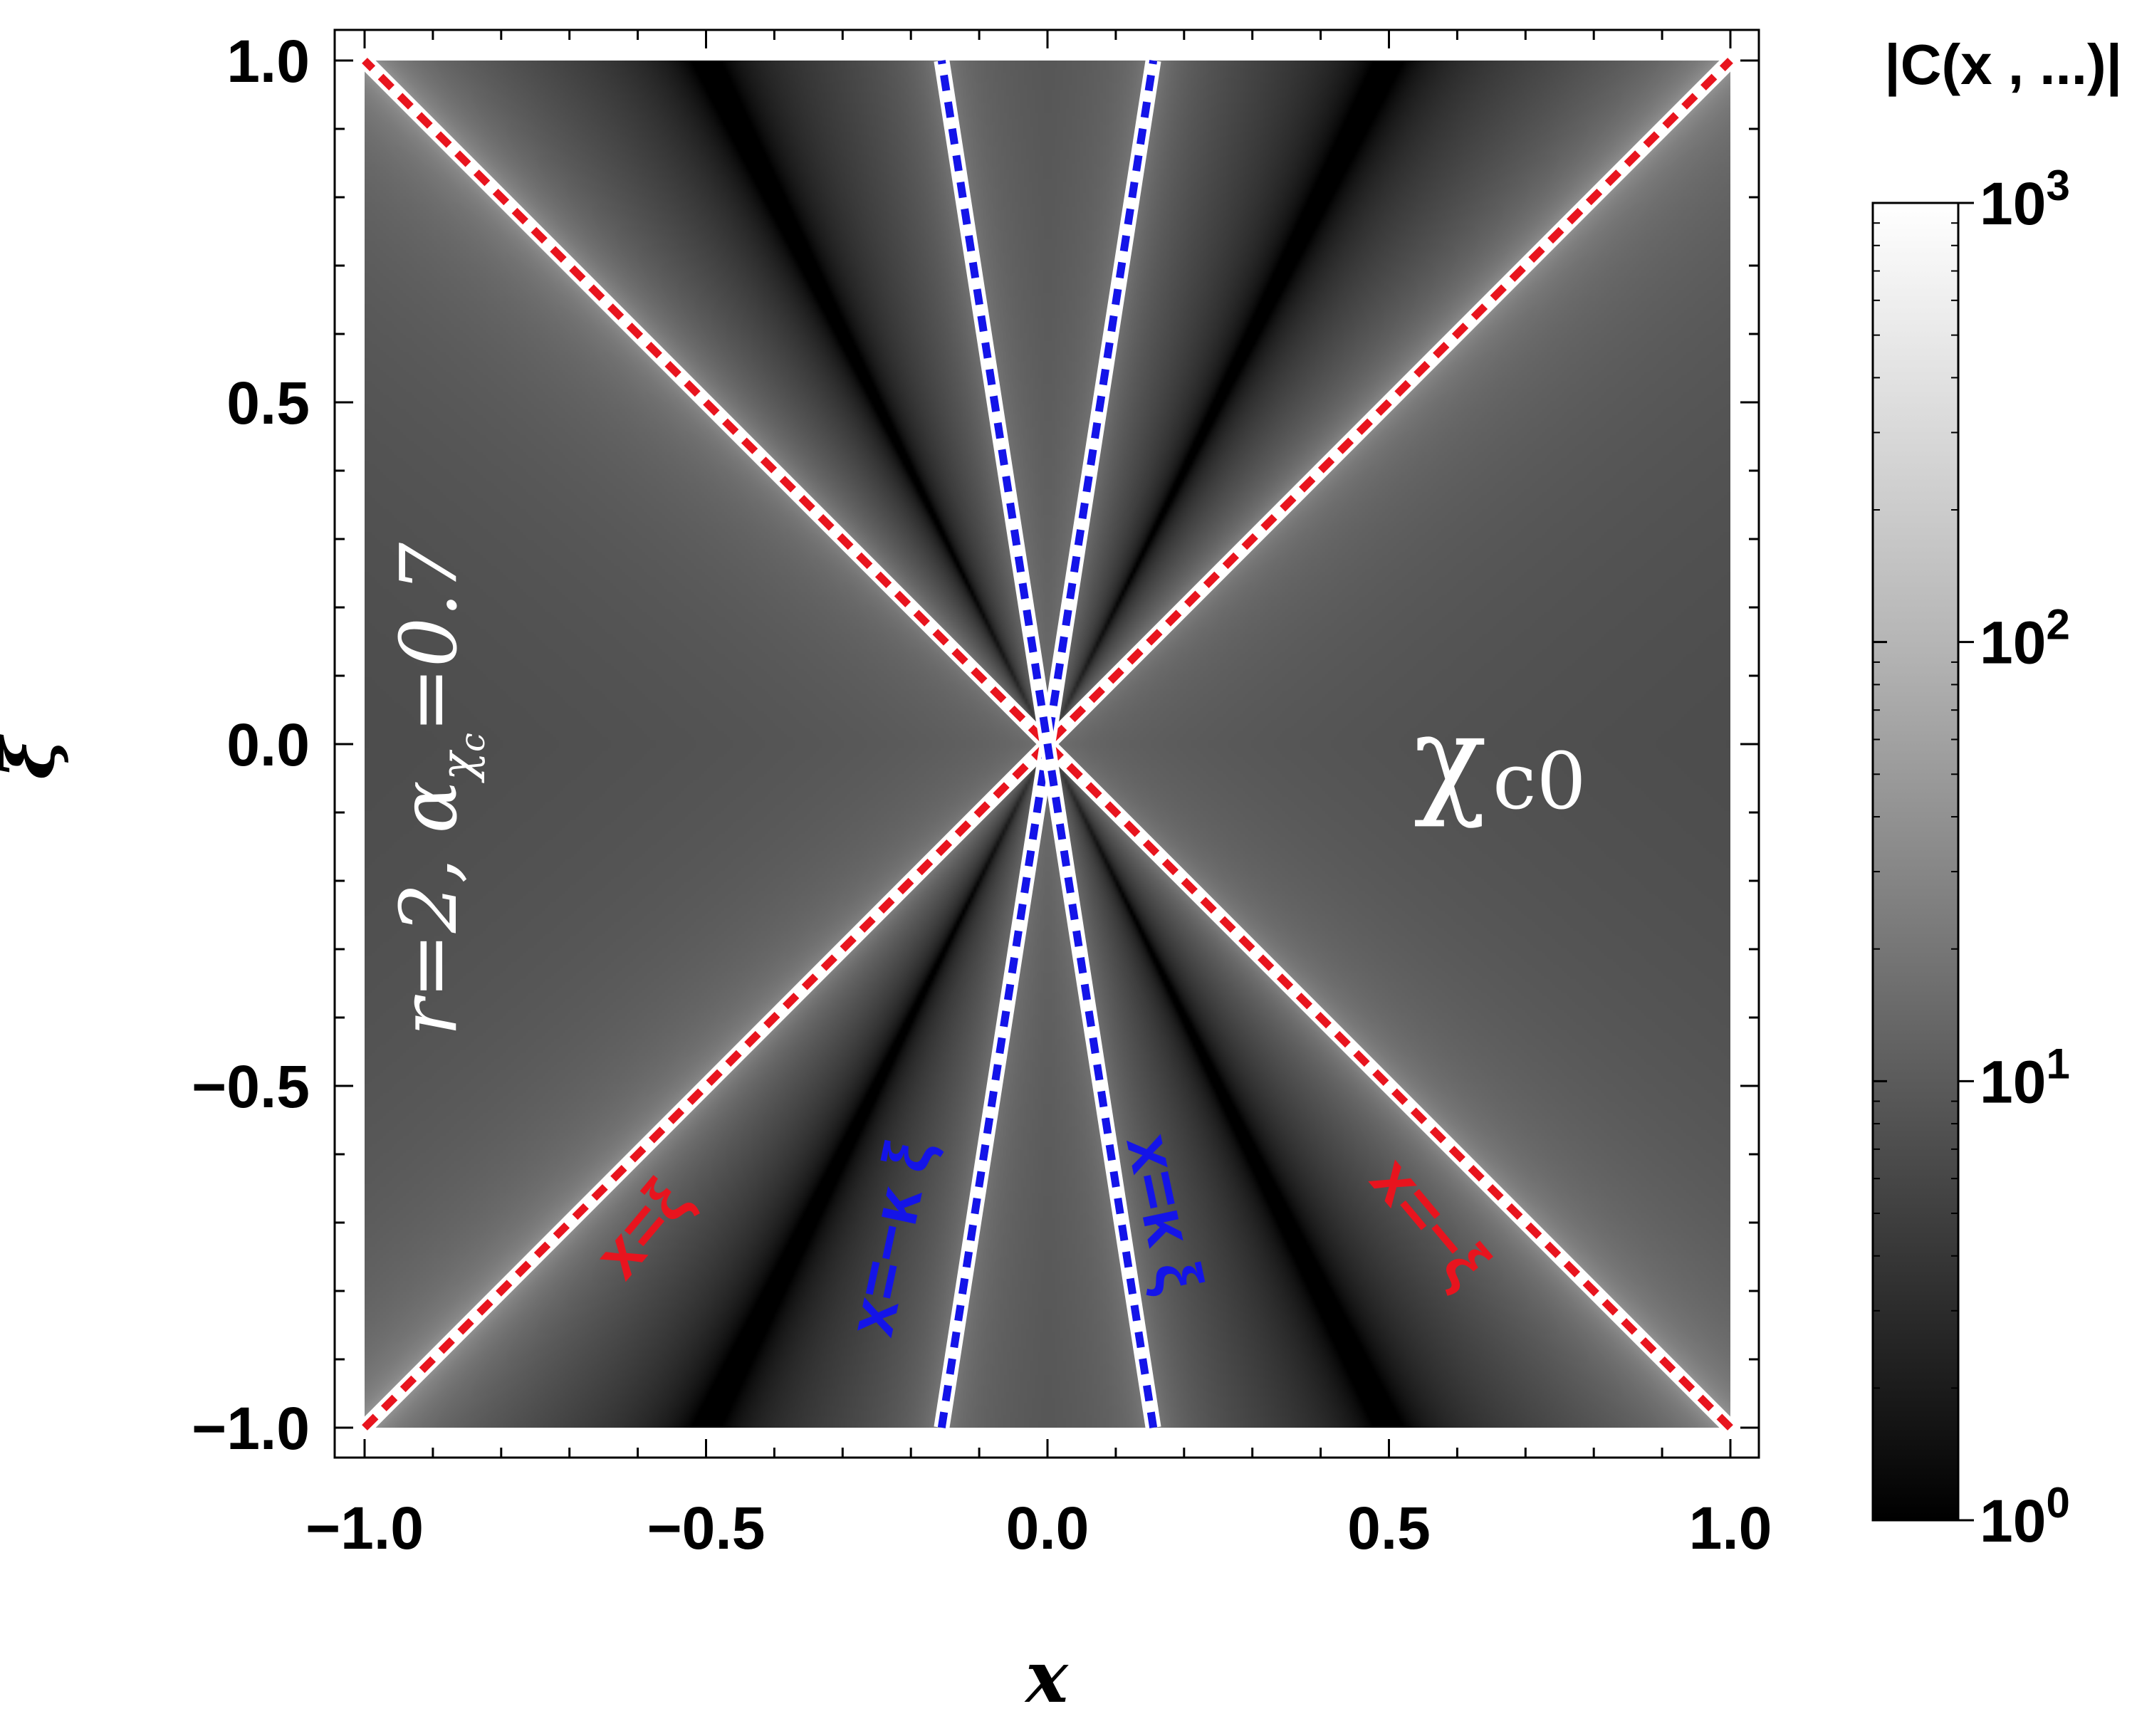 The width and height of the screenshot is (2132, 1736). Describe the element at coordinates (1047, 1529) in the screenshot. I see `x-tick-label: 0.0` at that location.